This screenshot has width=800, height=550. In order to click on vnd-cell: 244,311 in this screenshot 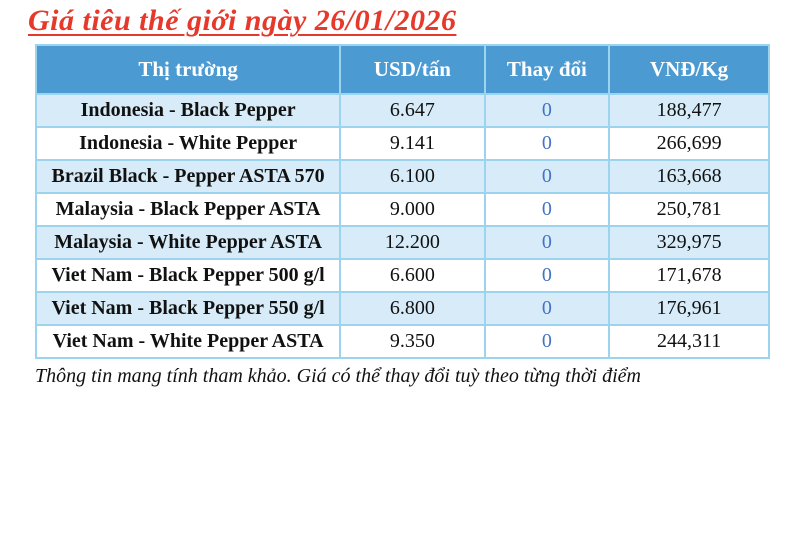, I will do `click(689, 341)`.